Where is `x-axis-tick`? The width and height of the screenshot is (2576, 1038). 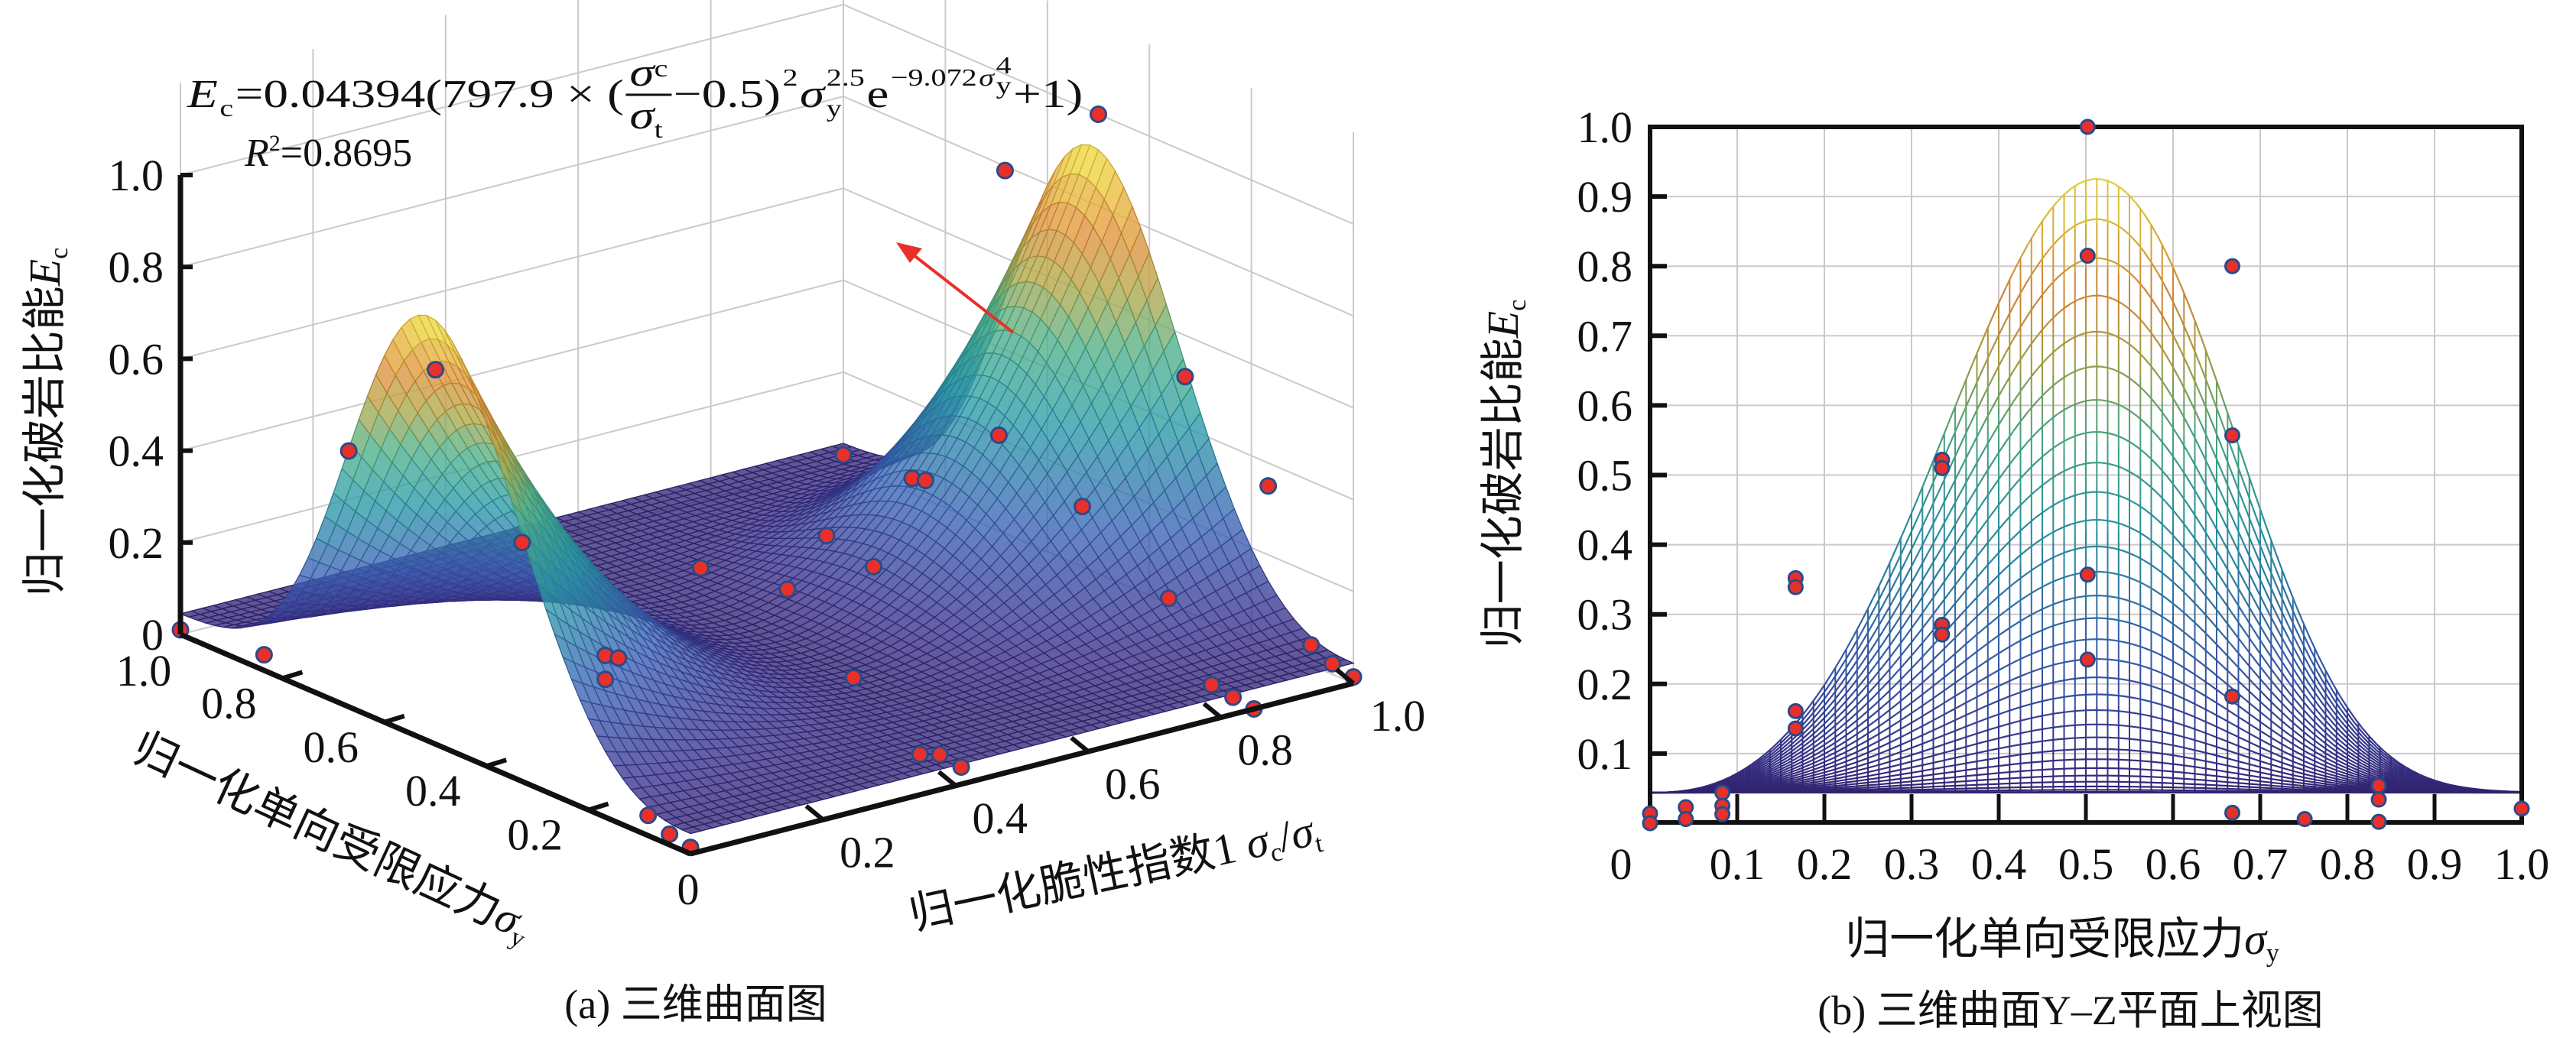 x-axis-tick is located at coordinates (815, 813).